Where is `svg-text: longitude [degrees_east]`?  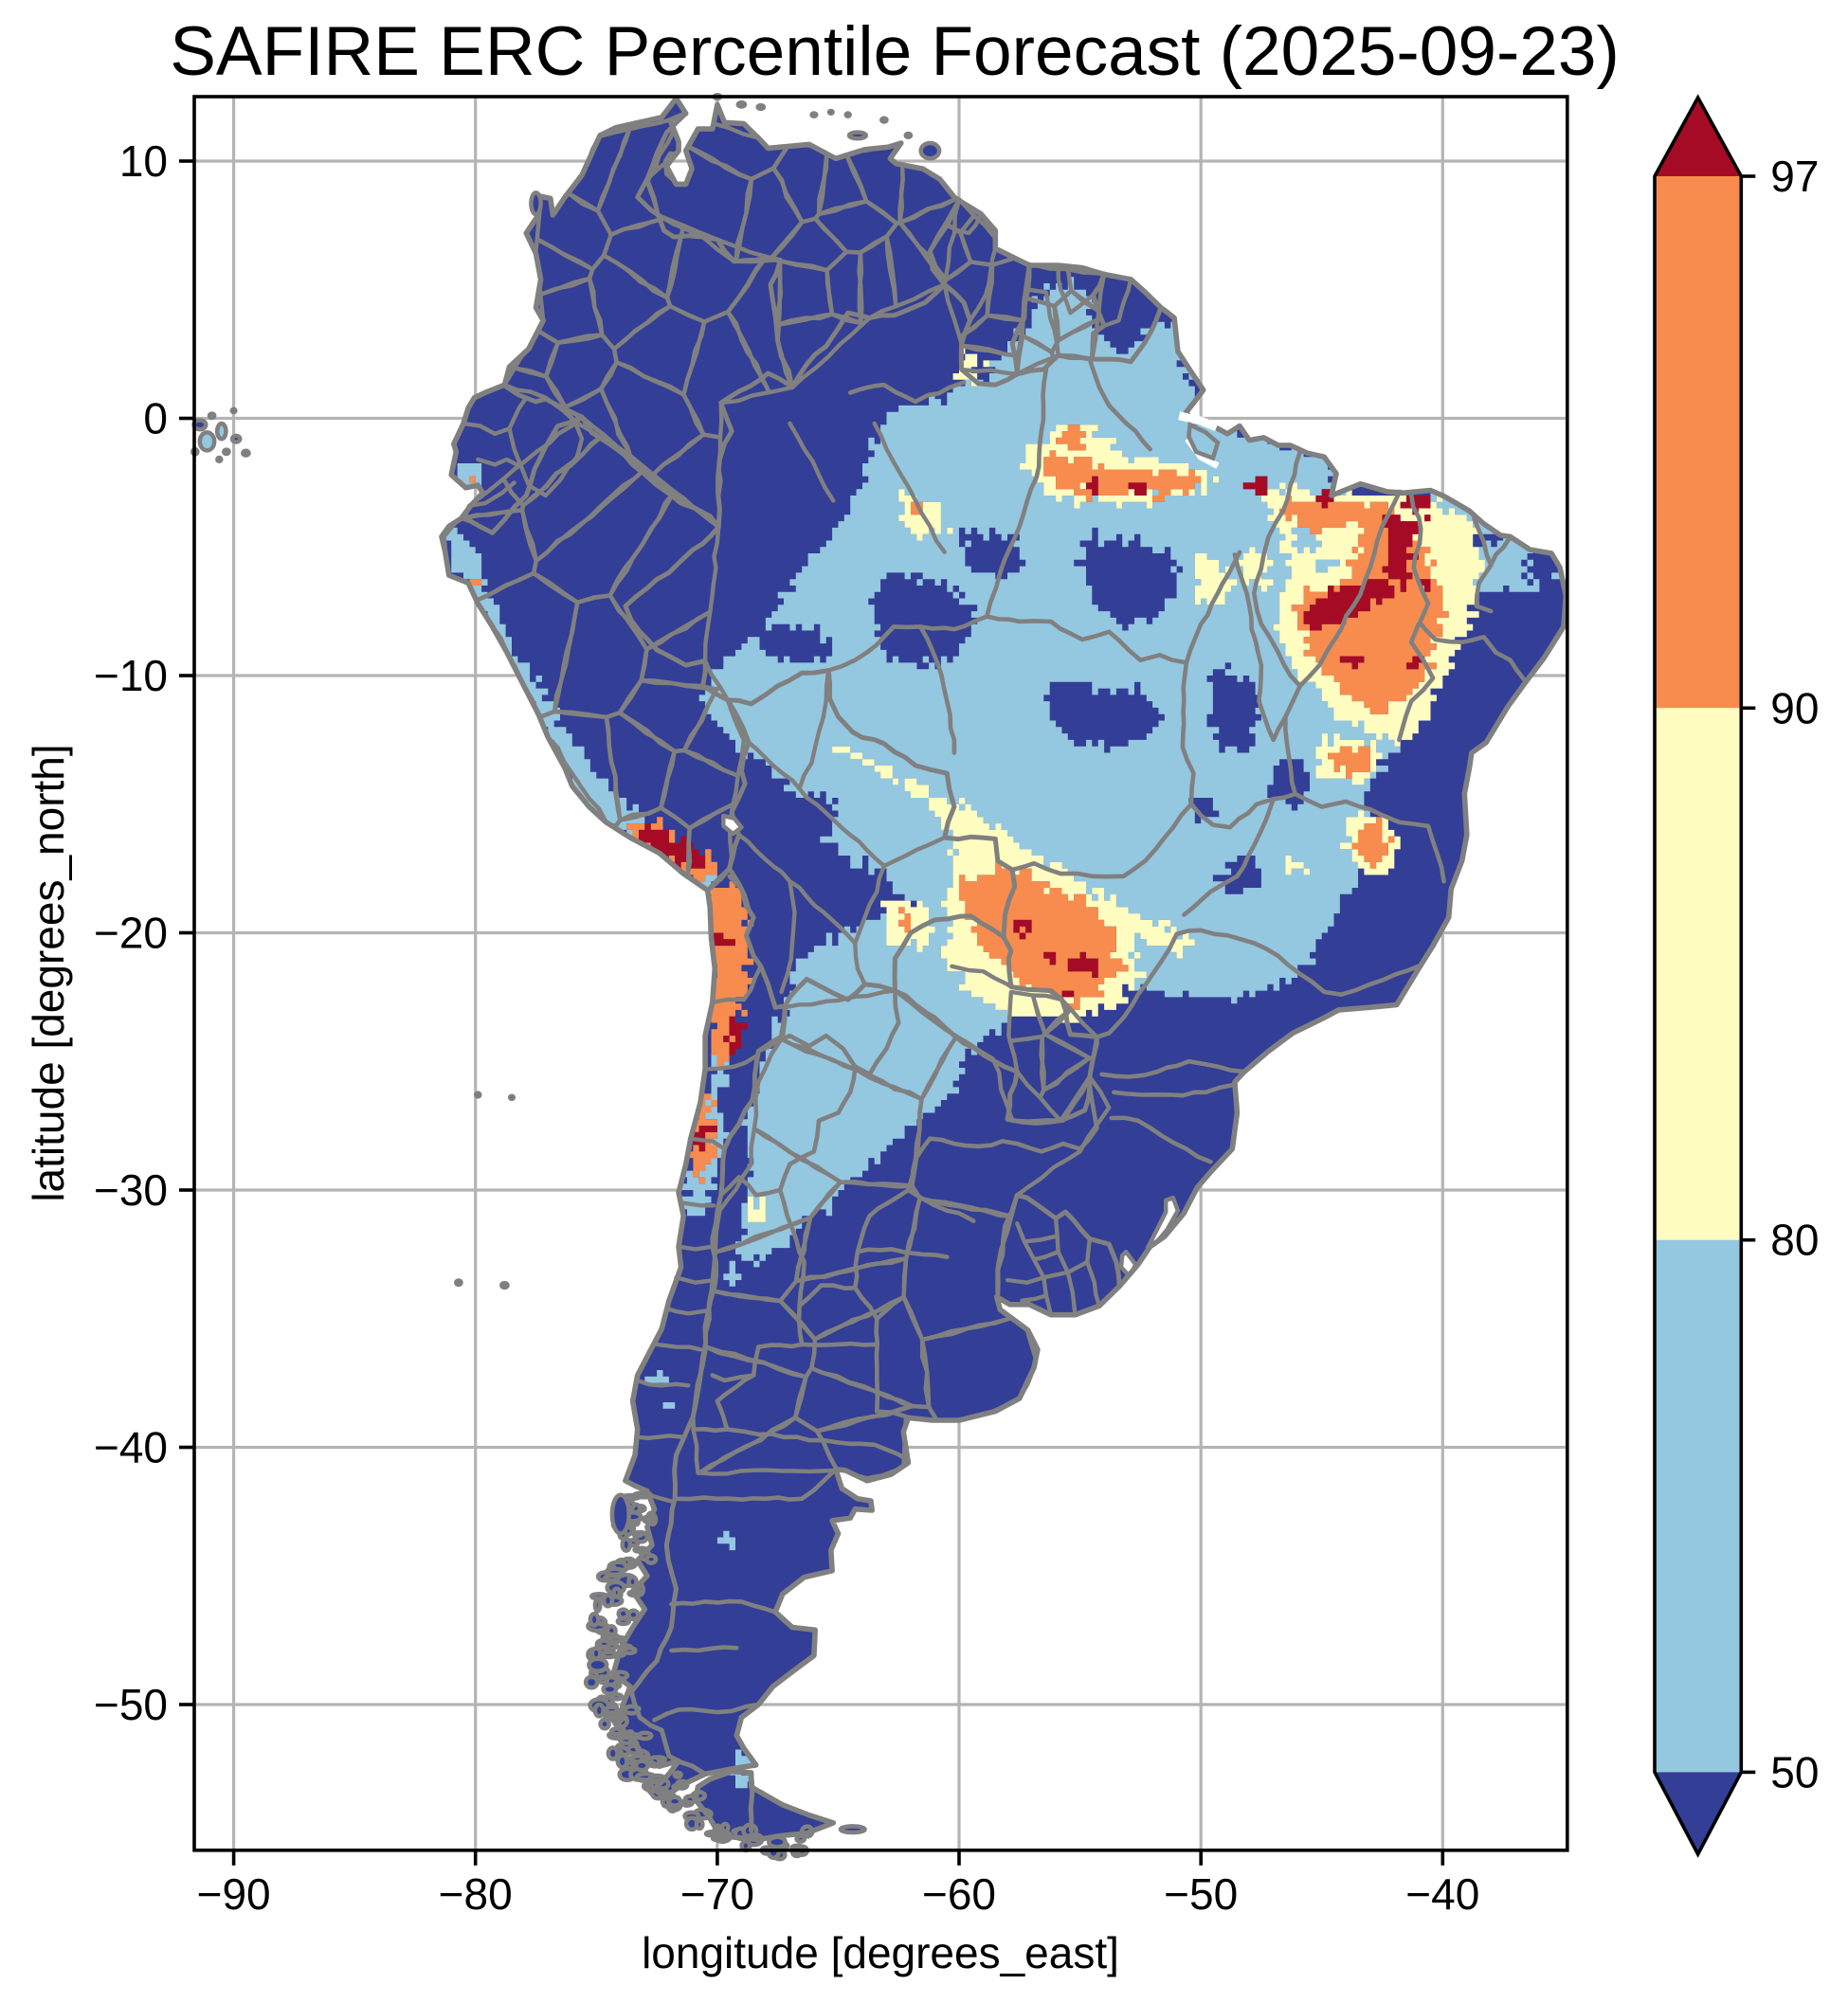 svg-text: longitude [degrees_east] is located at coordinates (881, 1953).